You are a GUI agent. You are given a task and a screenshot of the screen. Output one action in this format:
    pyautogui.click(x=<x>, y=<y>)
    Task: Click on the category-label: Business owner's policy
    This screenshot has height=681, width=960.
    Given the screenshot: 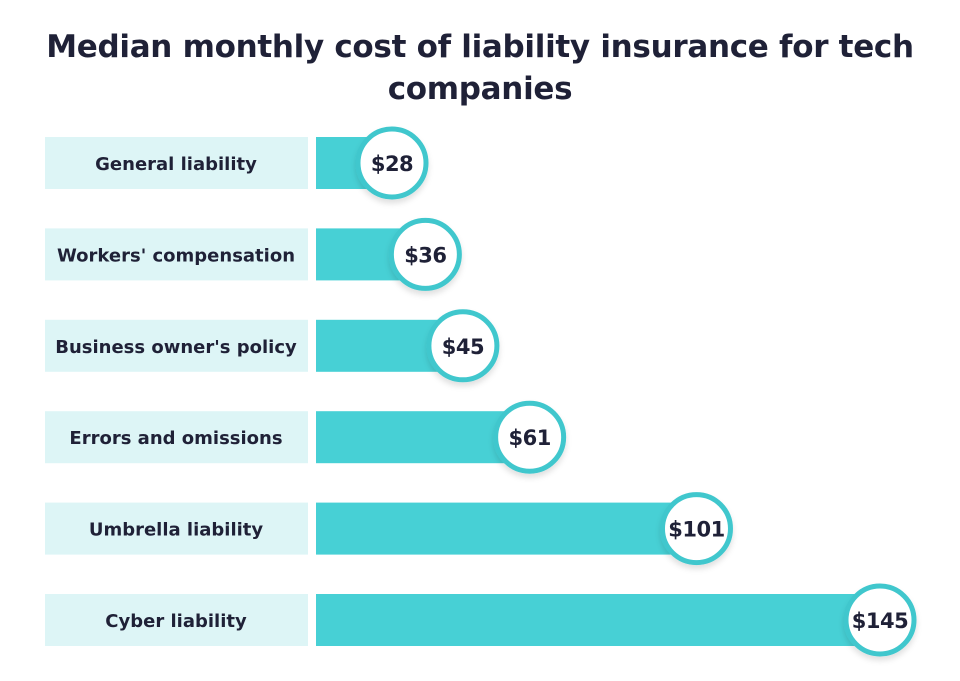 What is the action you would take?
    pyautogui.click(x=176, y=347)
    